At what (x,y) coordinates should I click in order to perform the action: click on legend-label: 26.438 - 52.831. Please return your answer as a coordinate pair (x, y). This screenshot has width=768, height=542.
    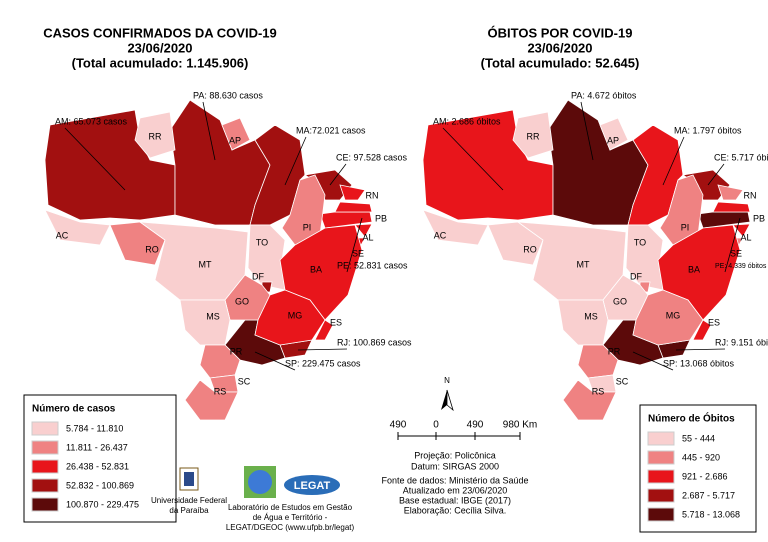
    Looking at the image, I should click on (97, 466).